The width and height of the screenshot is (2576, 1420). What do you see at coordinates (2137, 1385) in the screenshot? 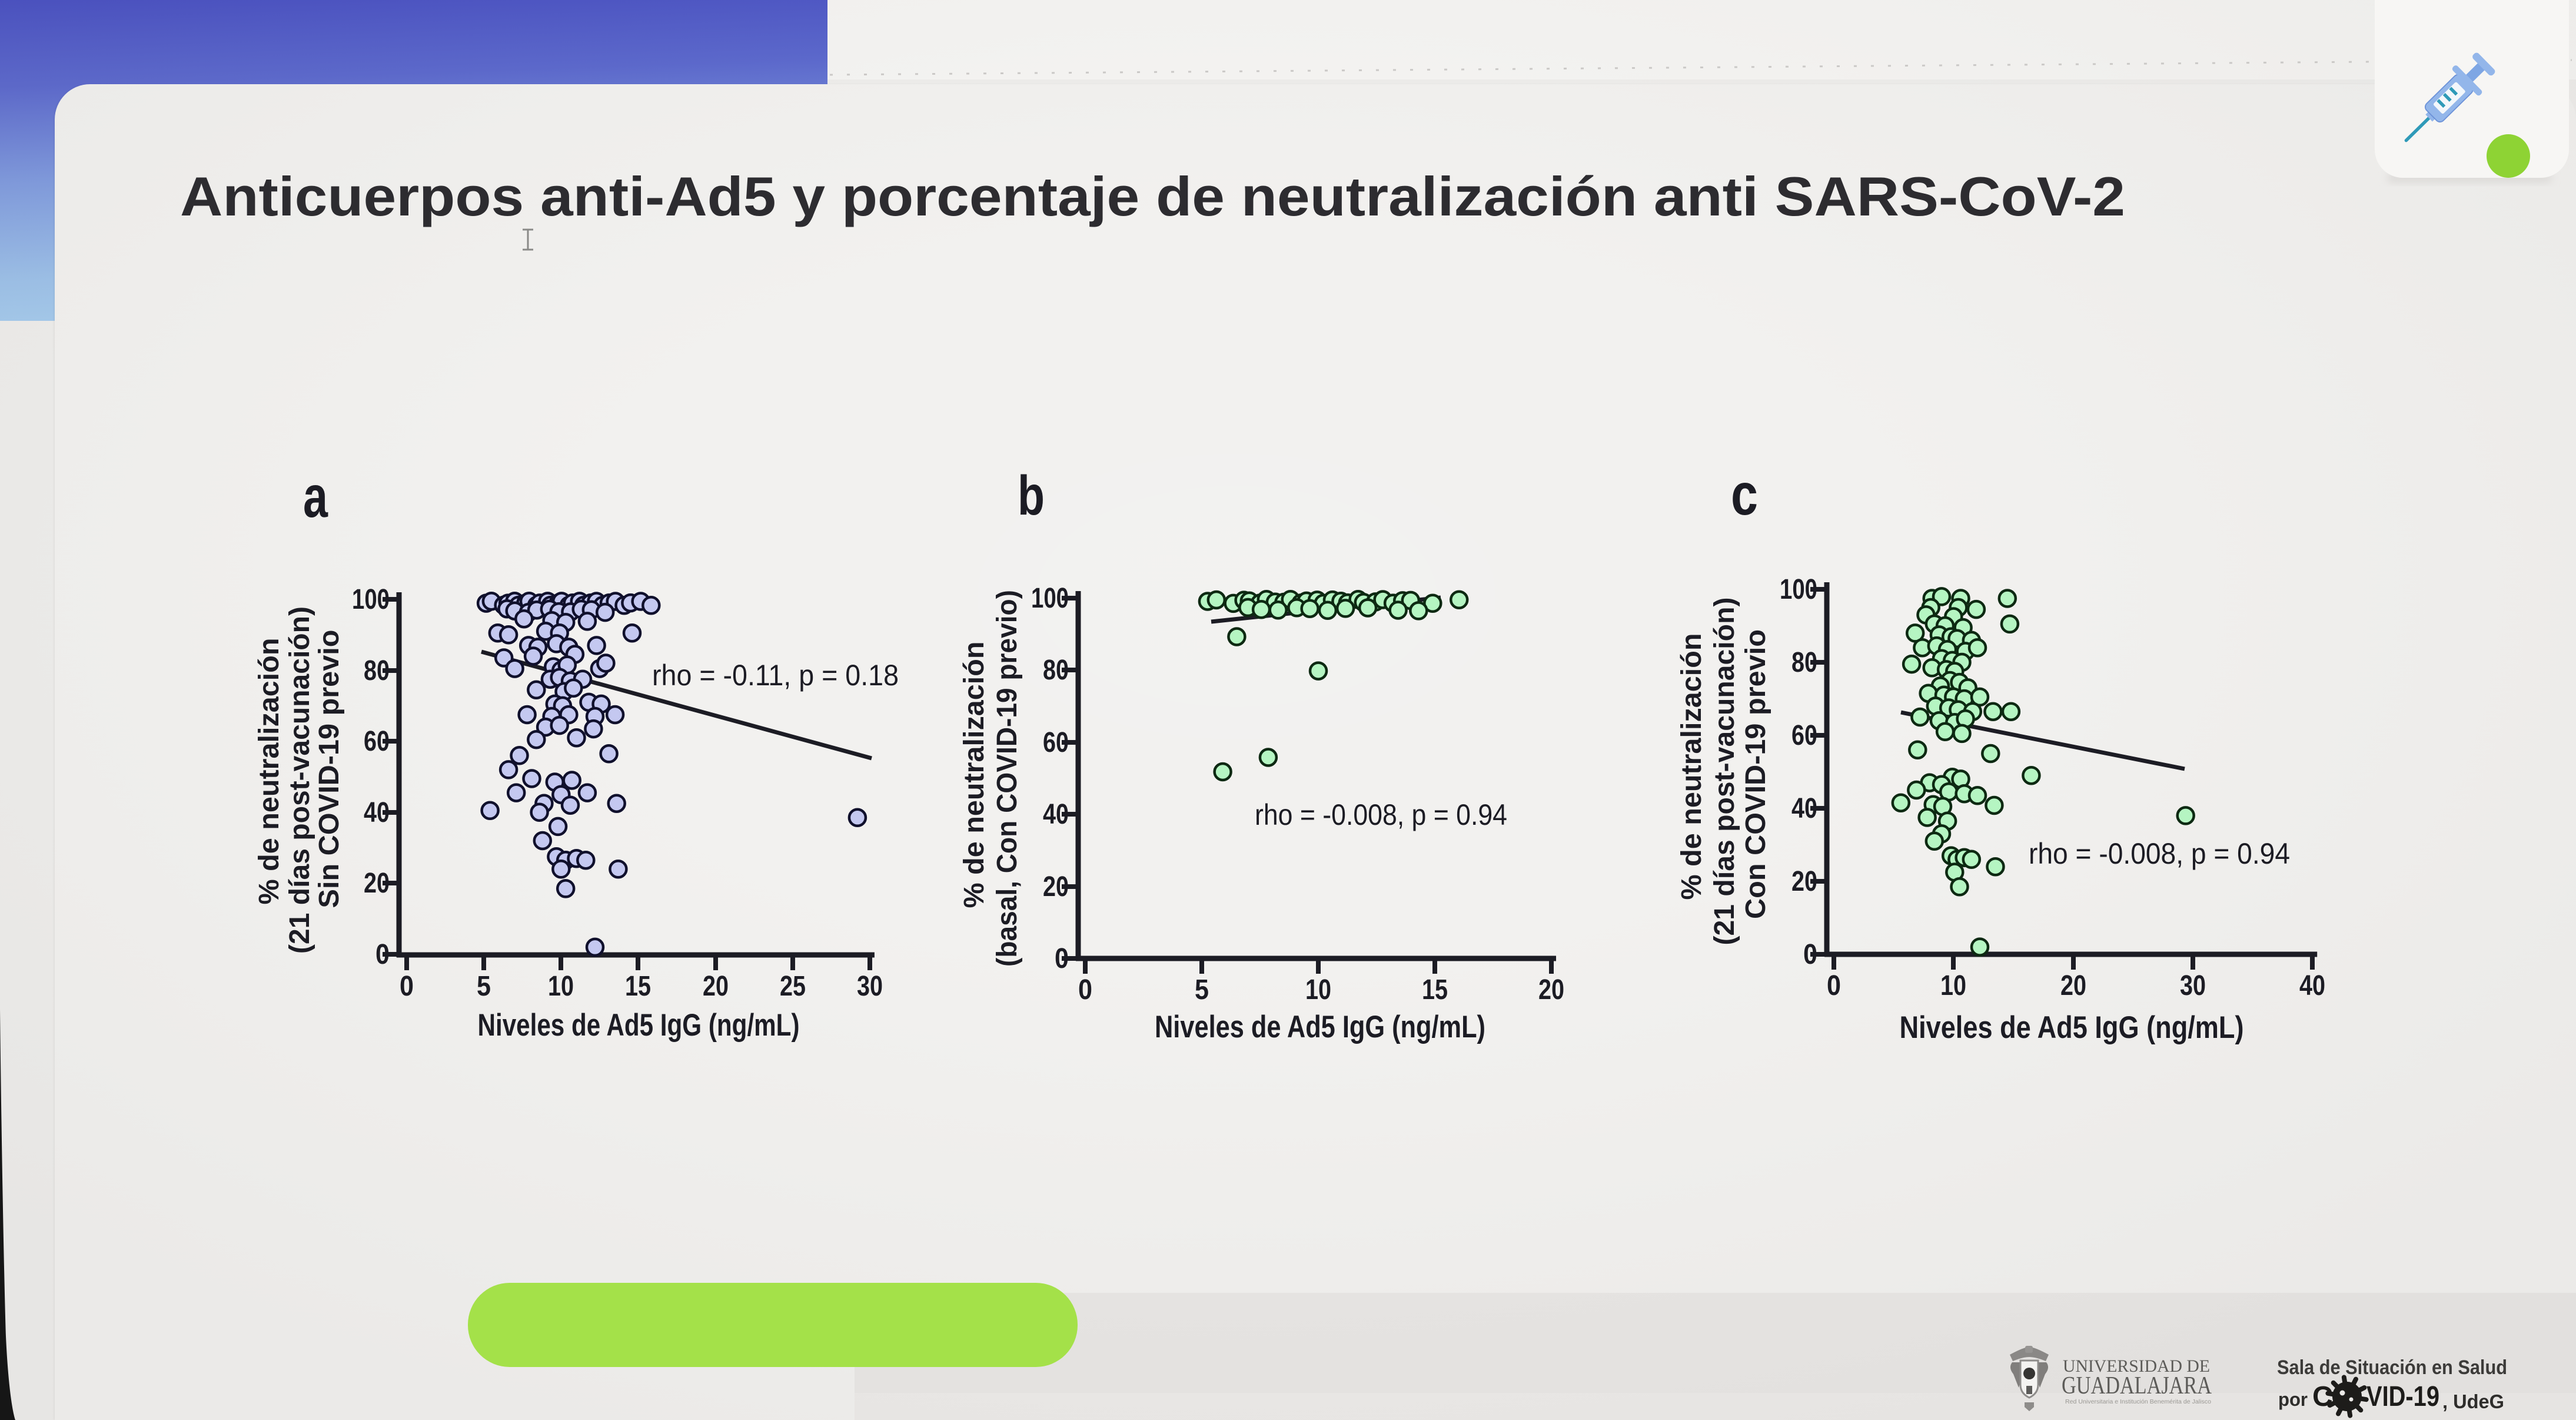
I see `svg-text: GUADALAJARA` at bounding box center [2137, 1385].